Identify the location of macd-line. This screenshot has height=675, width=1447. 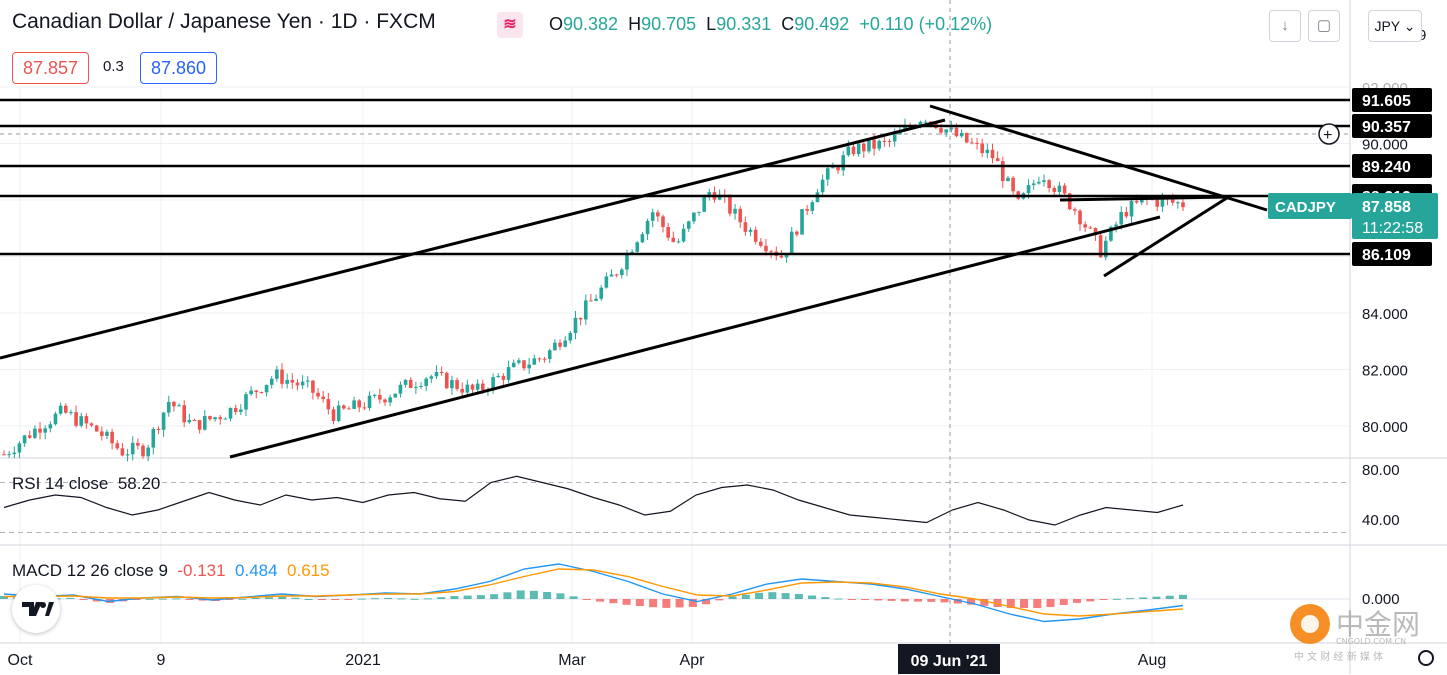
(593, 593).